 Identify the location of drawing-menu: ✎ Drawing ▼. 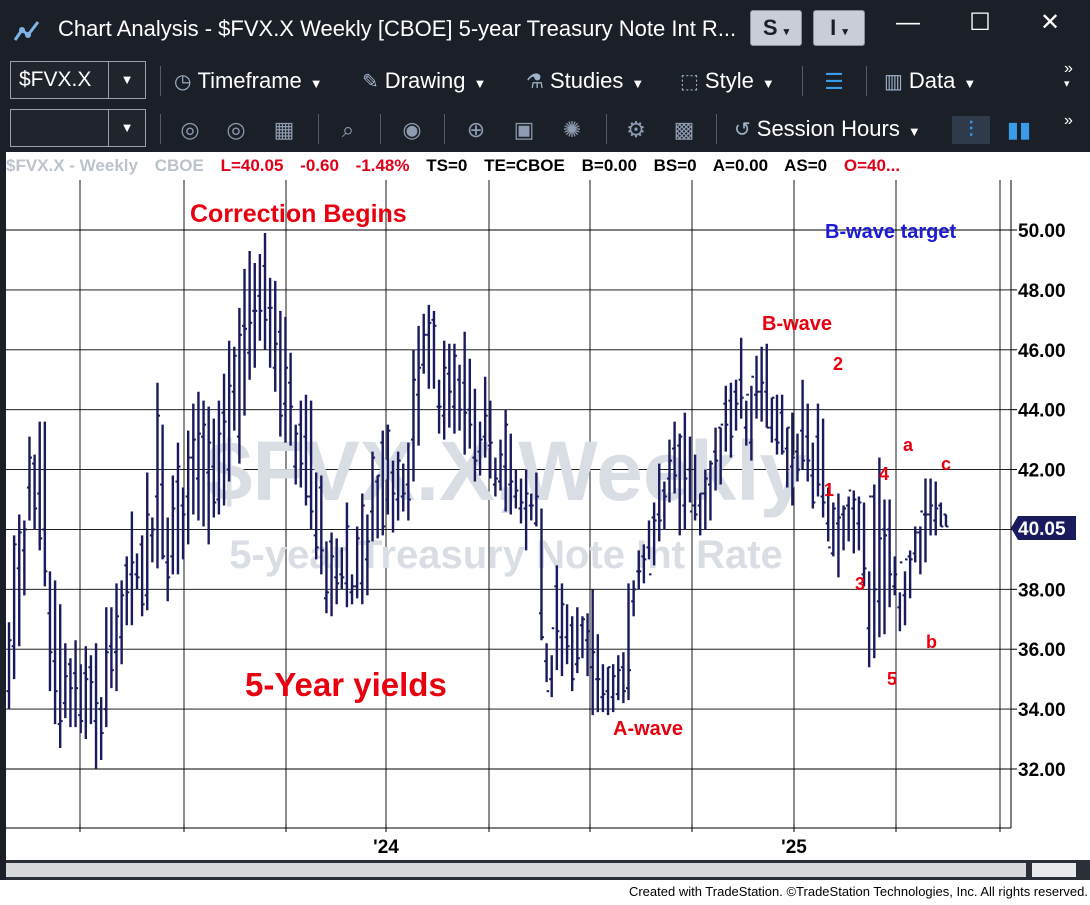
(424, 81).